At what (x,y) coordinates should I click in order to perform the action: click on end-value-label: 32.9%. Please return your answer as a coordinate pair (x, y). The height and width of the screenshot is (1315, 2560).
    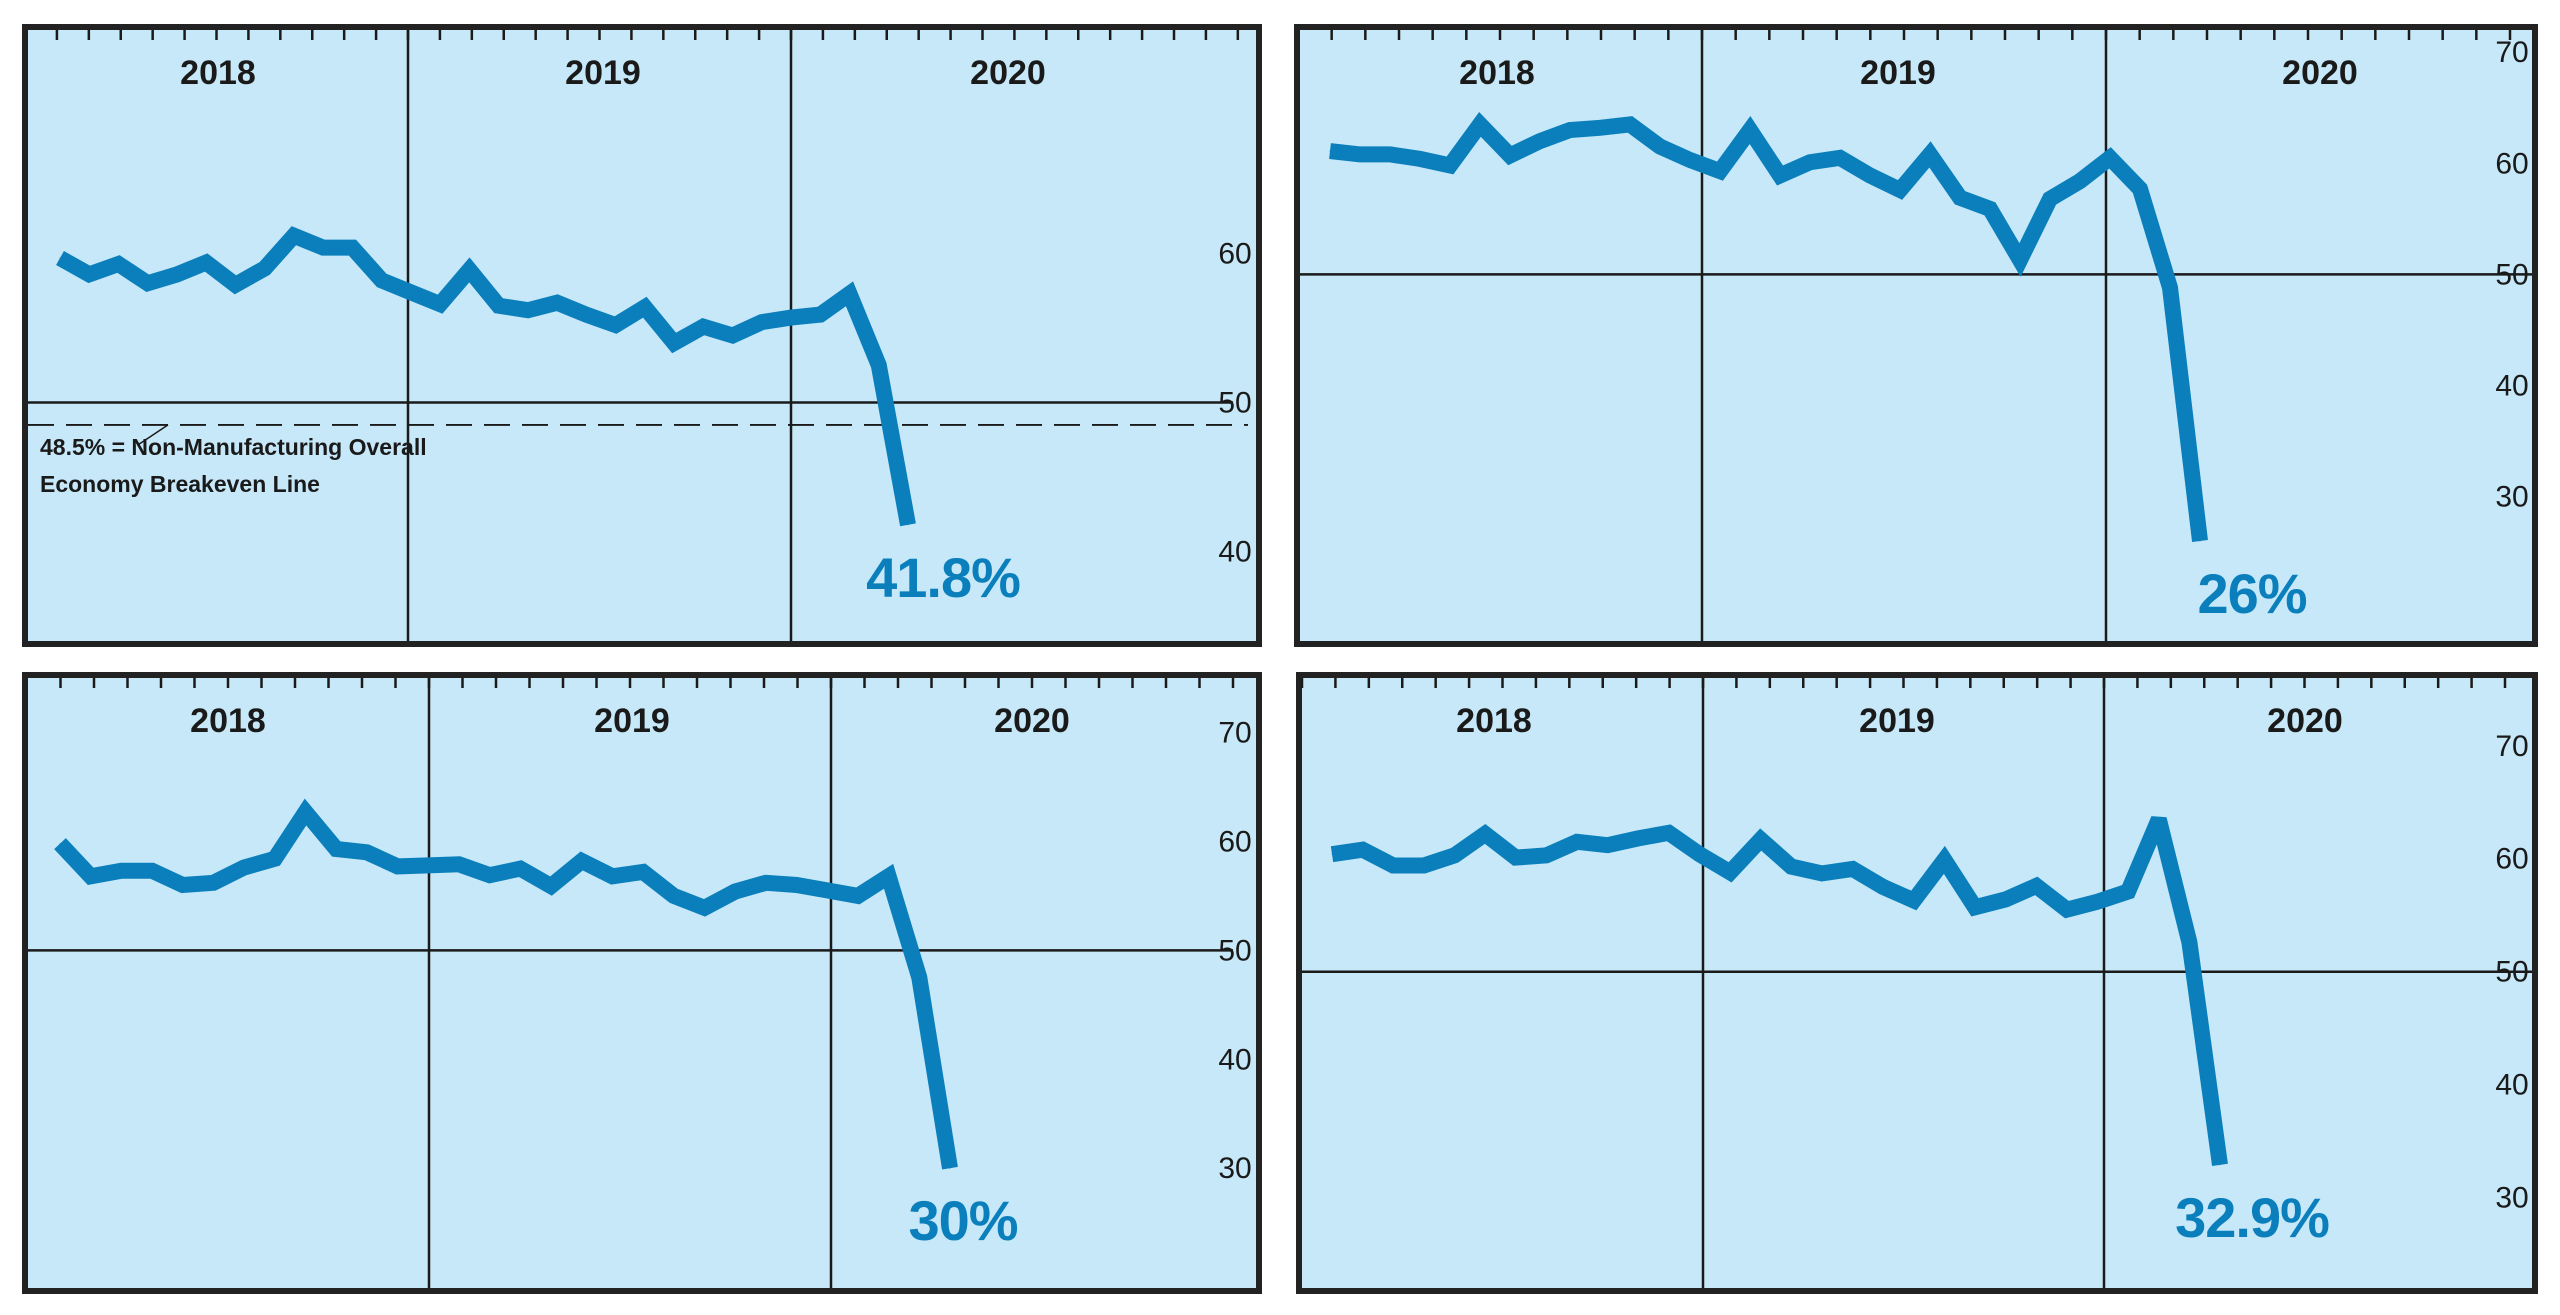
    Looking at the image, I should click on (2252, 1217).